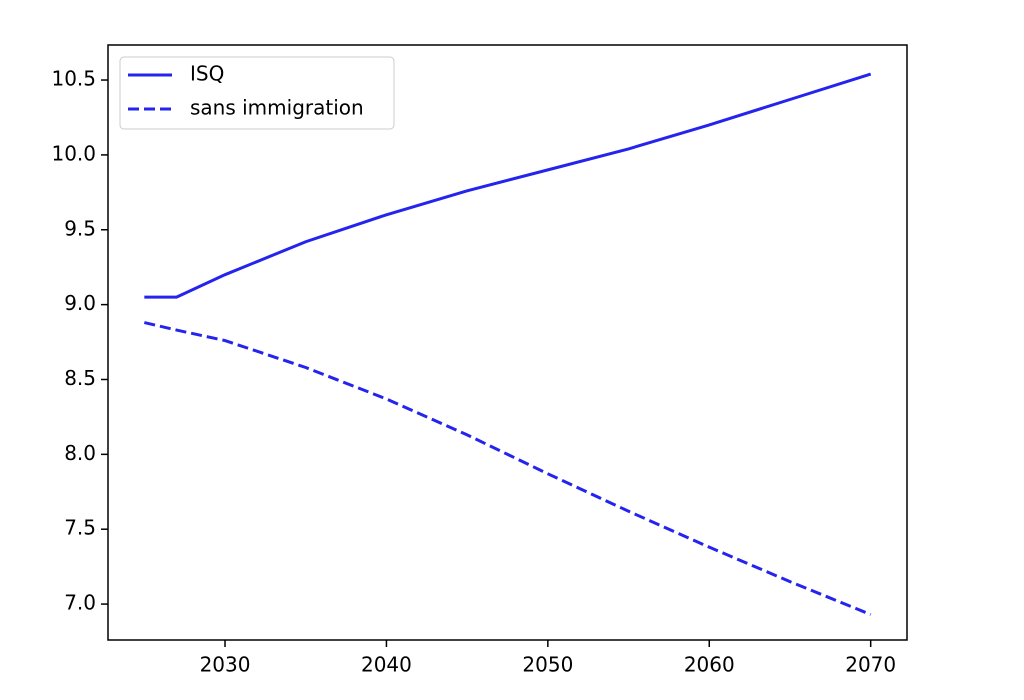 The width and height of the screenshot is (1024, 700). Describe the element at coordinates (80, 453) in the screenshot. I see `y-tick-label: 8.0` at that location.